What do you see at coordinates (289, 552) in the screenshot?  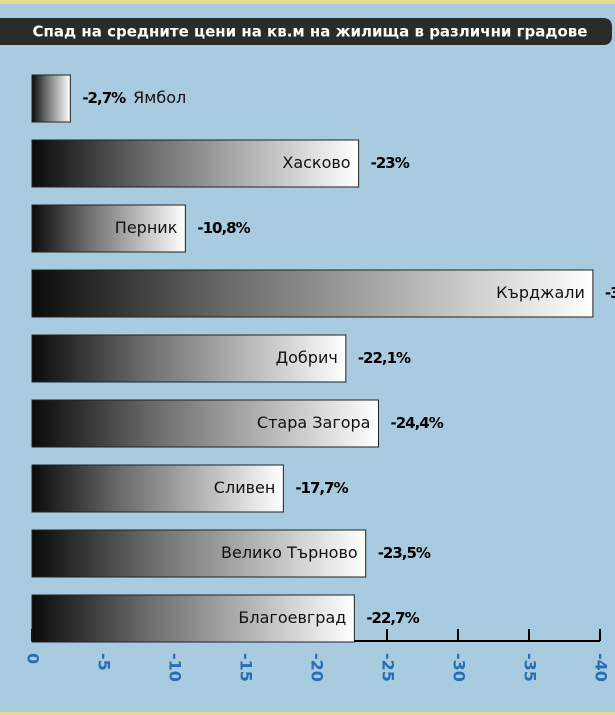 I see `category-label: Велико Търново` at bounding box center [289, 552].